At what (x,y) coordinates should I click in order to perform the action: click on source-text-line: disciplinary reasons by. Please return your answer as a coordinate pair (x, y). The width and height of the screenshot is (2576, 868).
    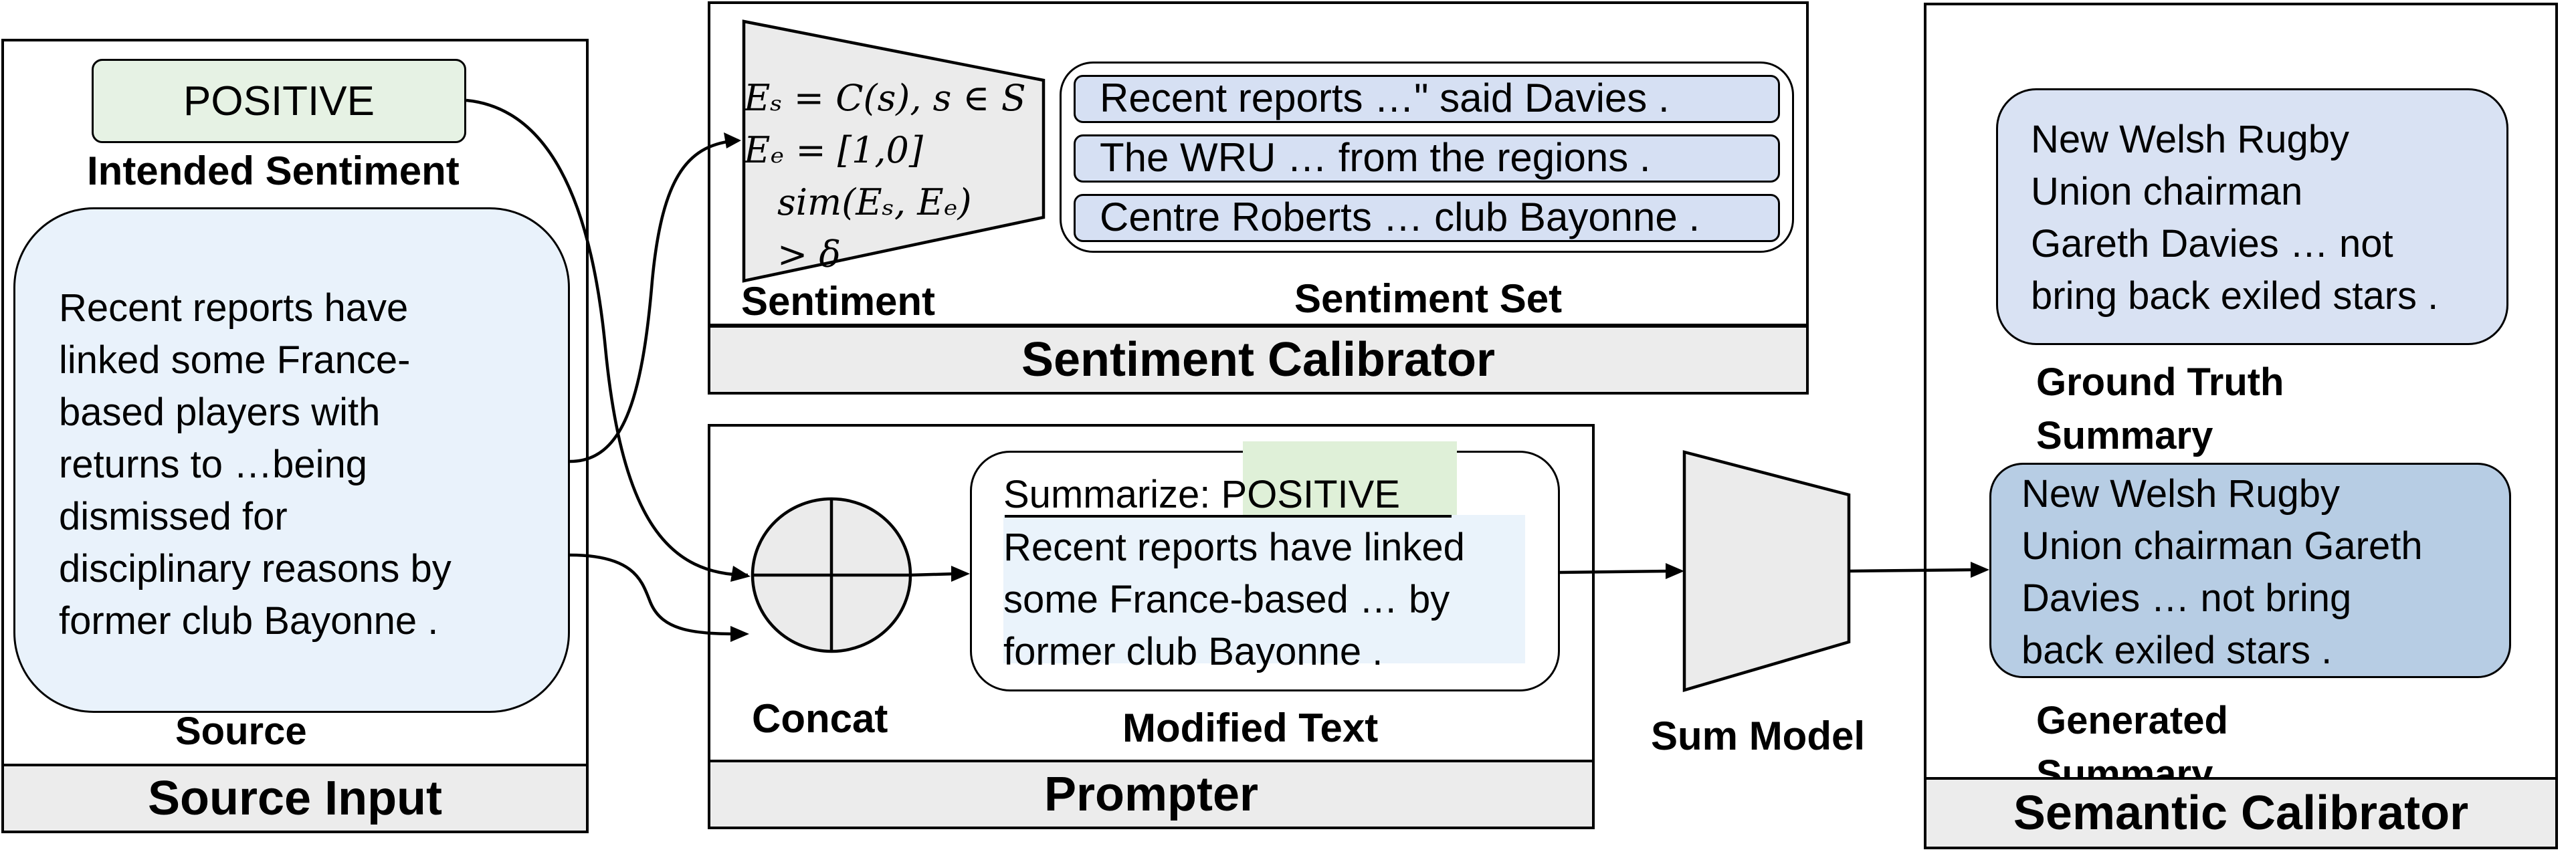
    Looking at the image, I should click on (255, 568).